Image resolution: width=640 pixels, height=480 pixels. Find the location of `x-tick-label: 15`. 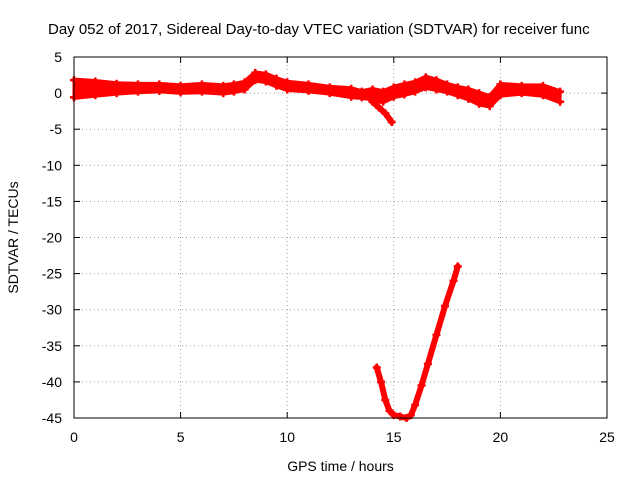

x-tick-label: 15 is located at coordinates (394, 437).